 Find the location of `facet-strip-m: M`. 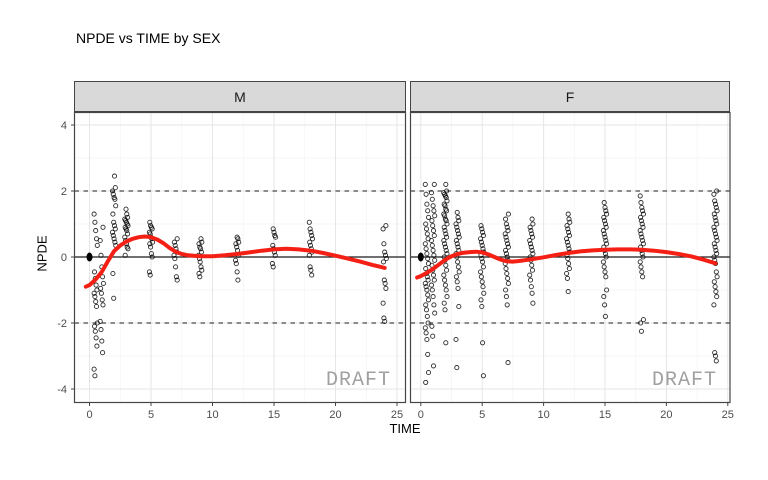

facet-strip-m: M is located at coordinates (240, 96).